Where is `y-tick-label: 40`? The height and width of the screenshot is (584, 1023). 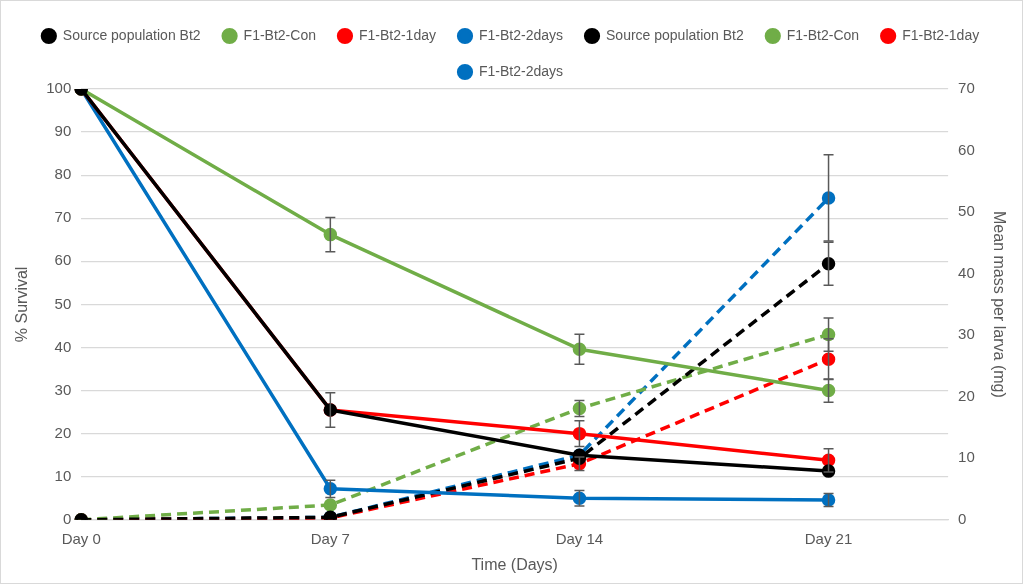
y-tick-label: 40 is located at coordinates (63, 346).